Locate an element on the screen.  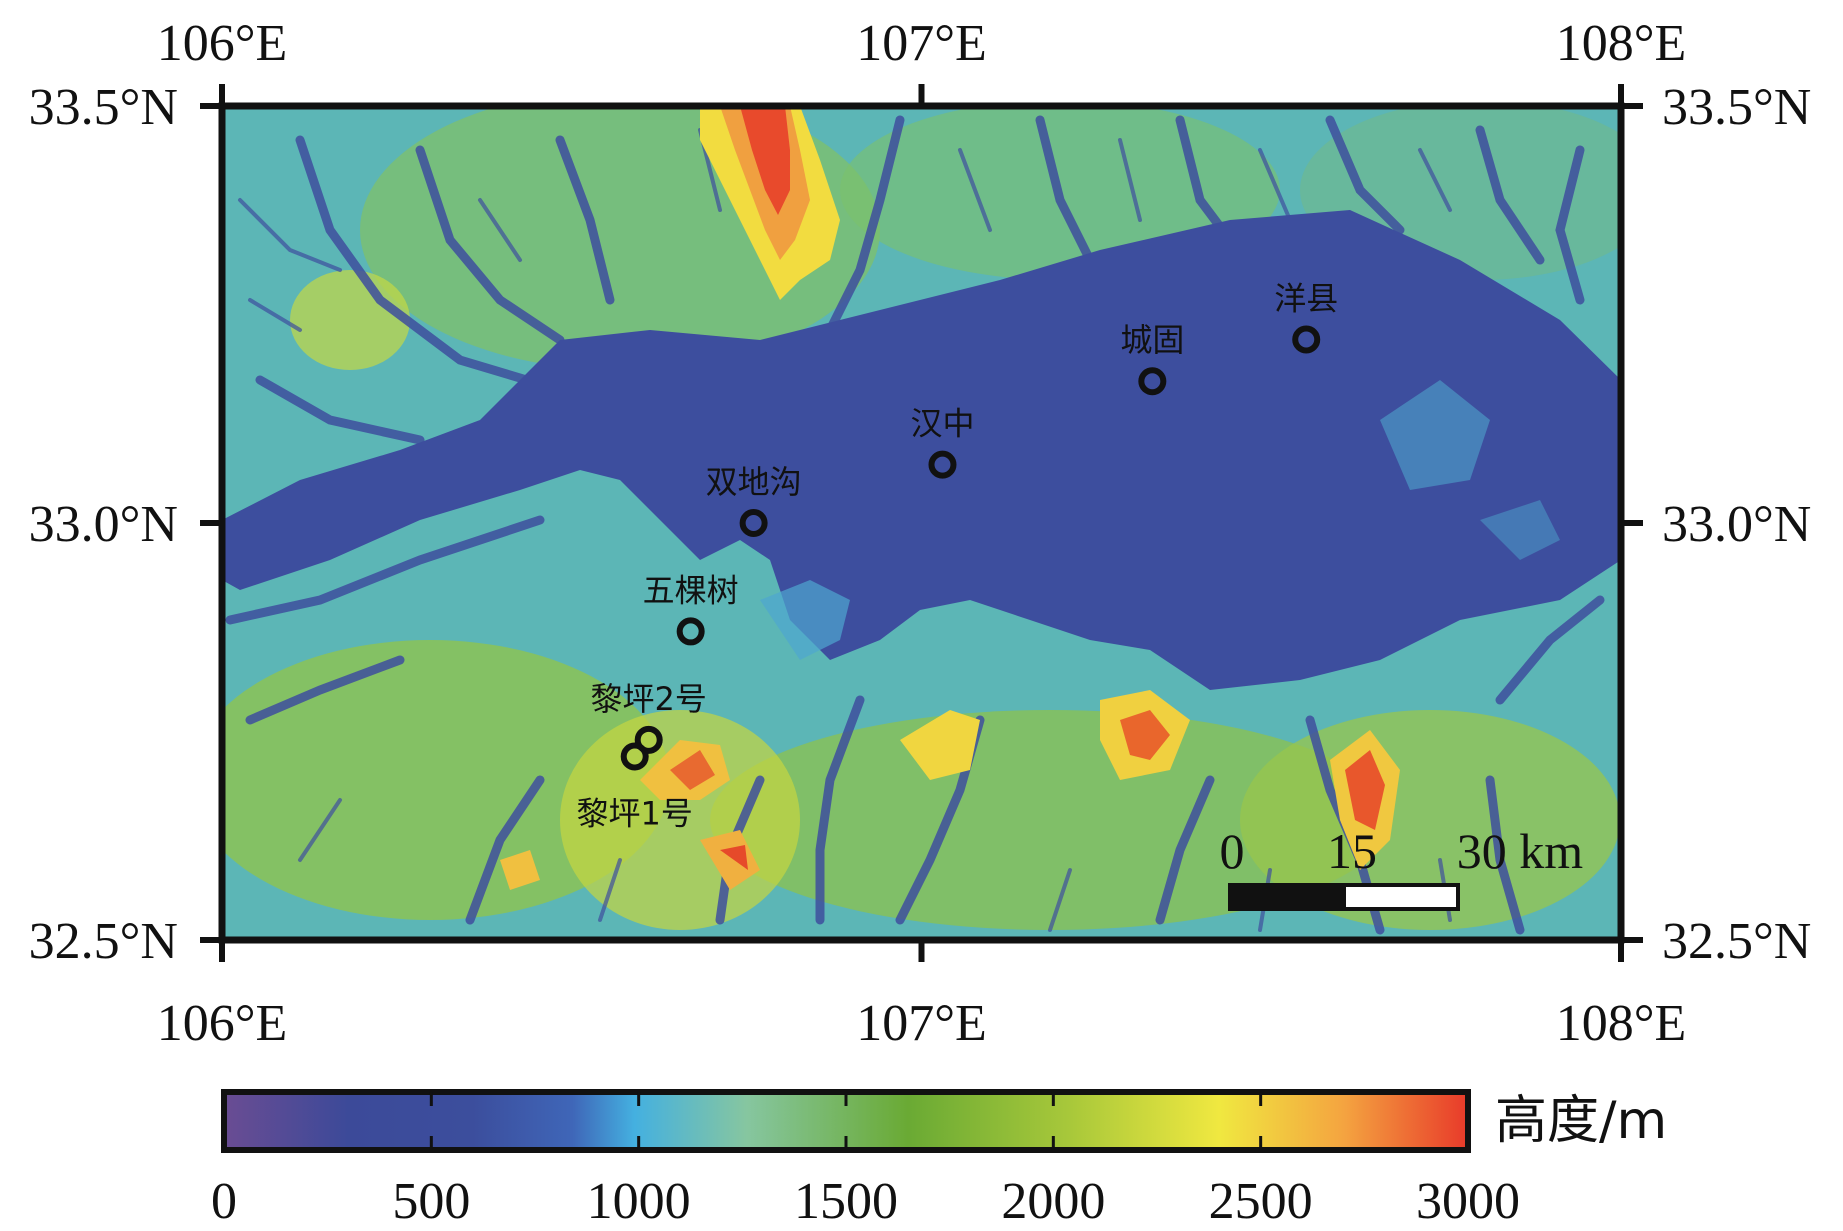
colorbar-label-1: 500 is located at coordinates (431, 1201).